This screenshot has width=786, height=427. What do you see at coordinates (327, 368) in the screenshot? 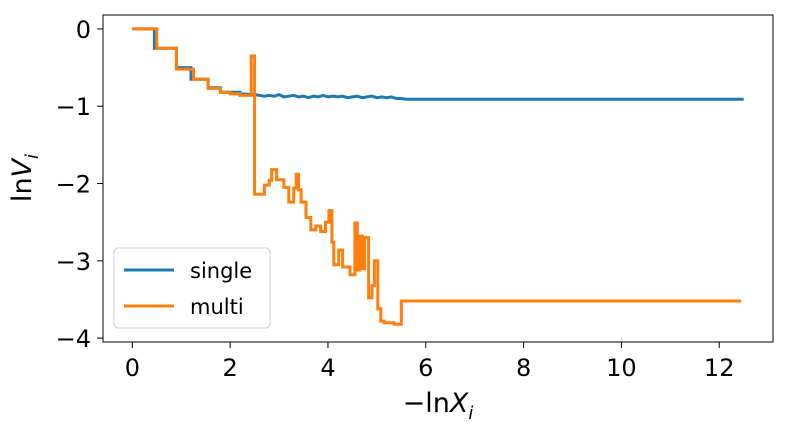
I see `x-tick-label: 4` at bounding box center [327, 368].